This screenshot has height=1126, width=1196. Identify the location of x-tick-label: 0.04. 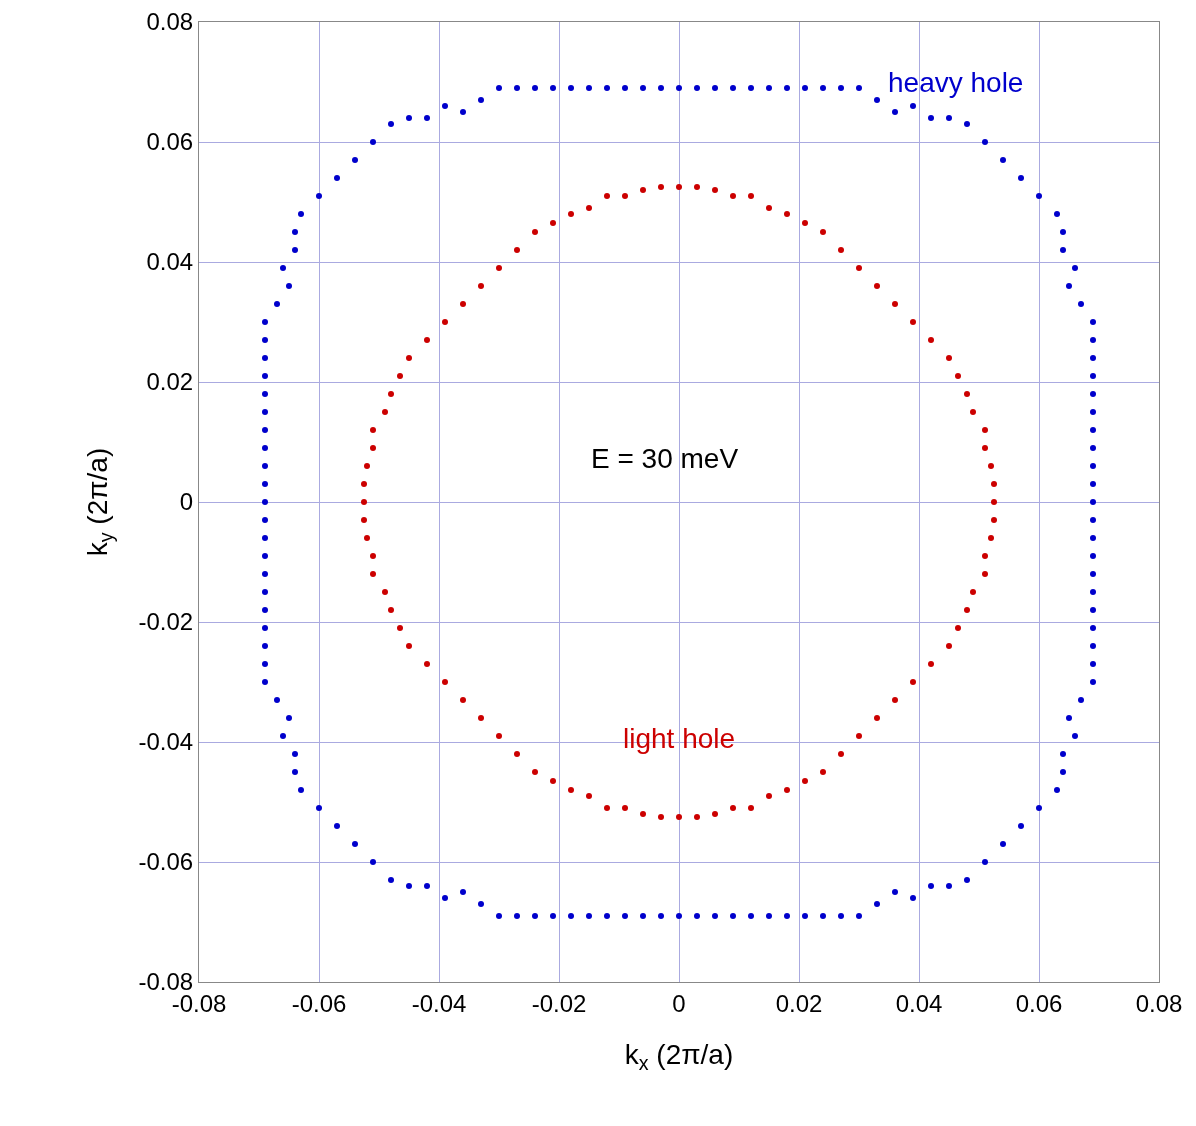
(919, 1003).